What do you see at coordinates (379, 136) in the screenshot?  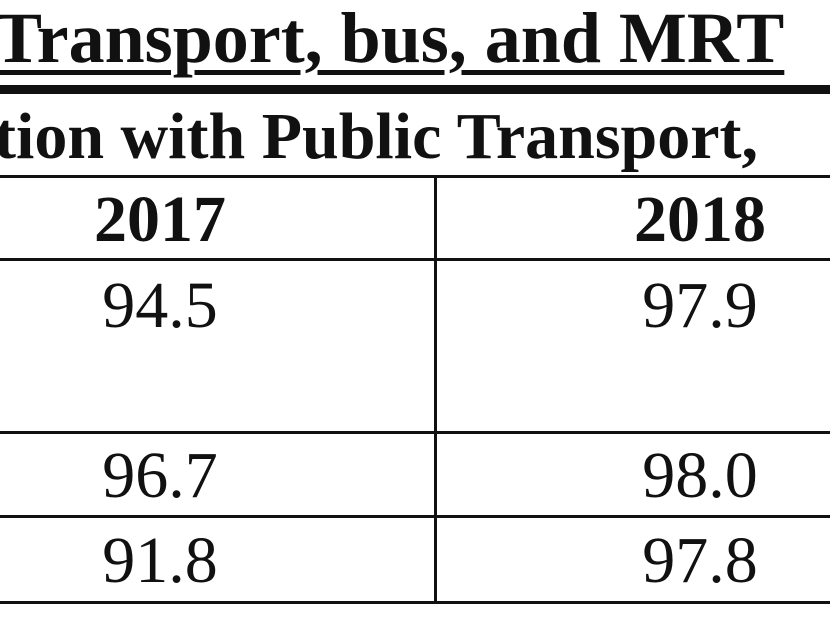 I see `table-subtitle: tion with Public Transport,` at bounding box center [379, 136].